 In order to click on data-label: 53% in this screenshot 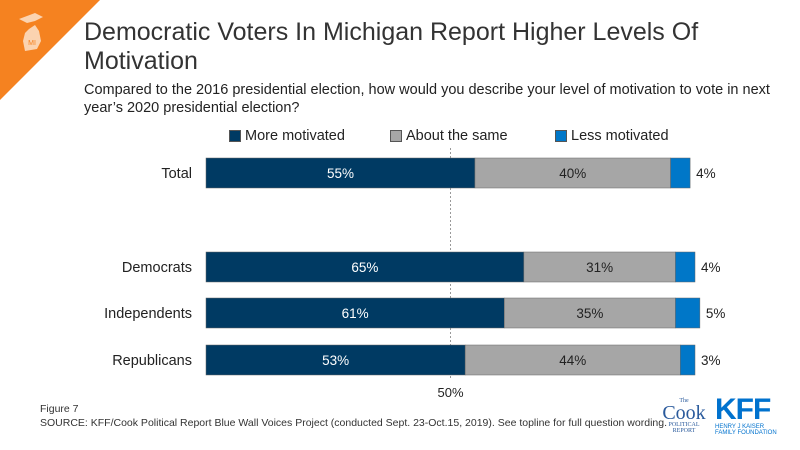, I will do `click(335, 360)`.